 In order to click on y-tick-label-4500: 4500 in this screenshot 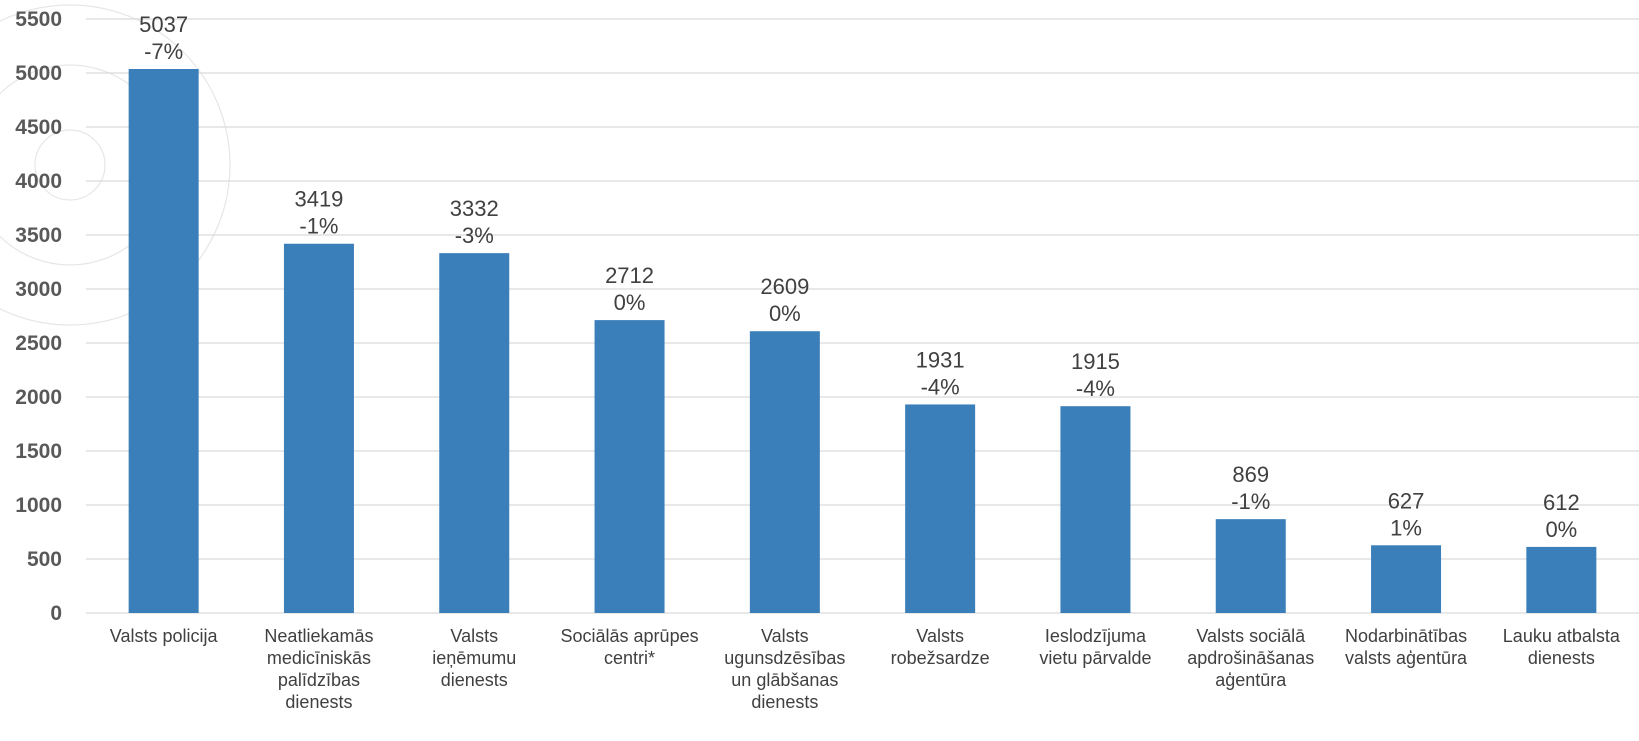, I will do `click(38, 127)`.